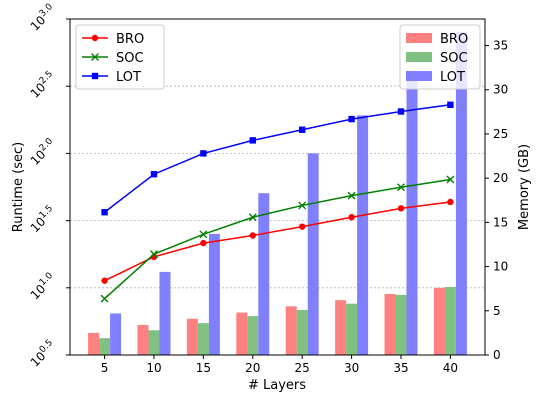  What do you see at coordinates (43, 287) in the screenshot?
I see `left-tick-label: 101.0` at bounding box center [43, 287].